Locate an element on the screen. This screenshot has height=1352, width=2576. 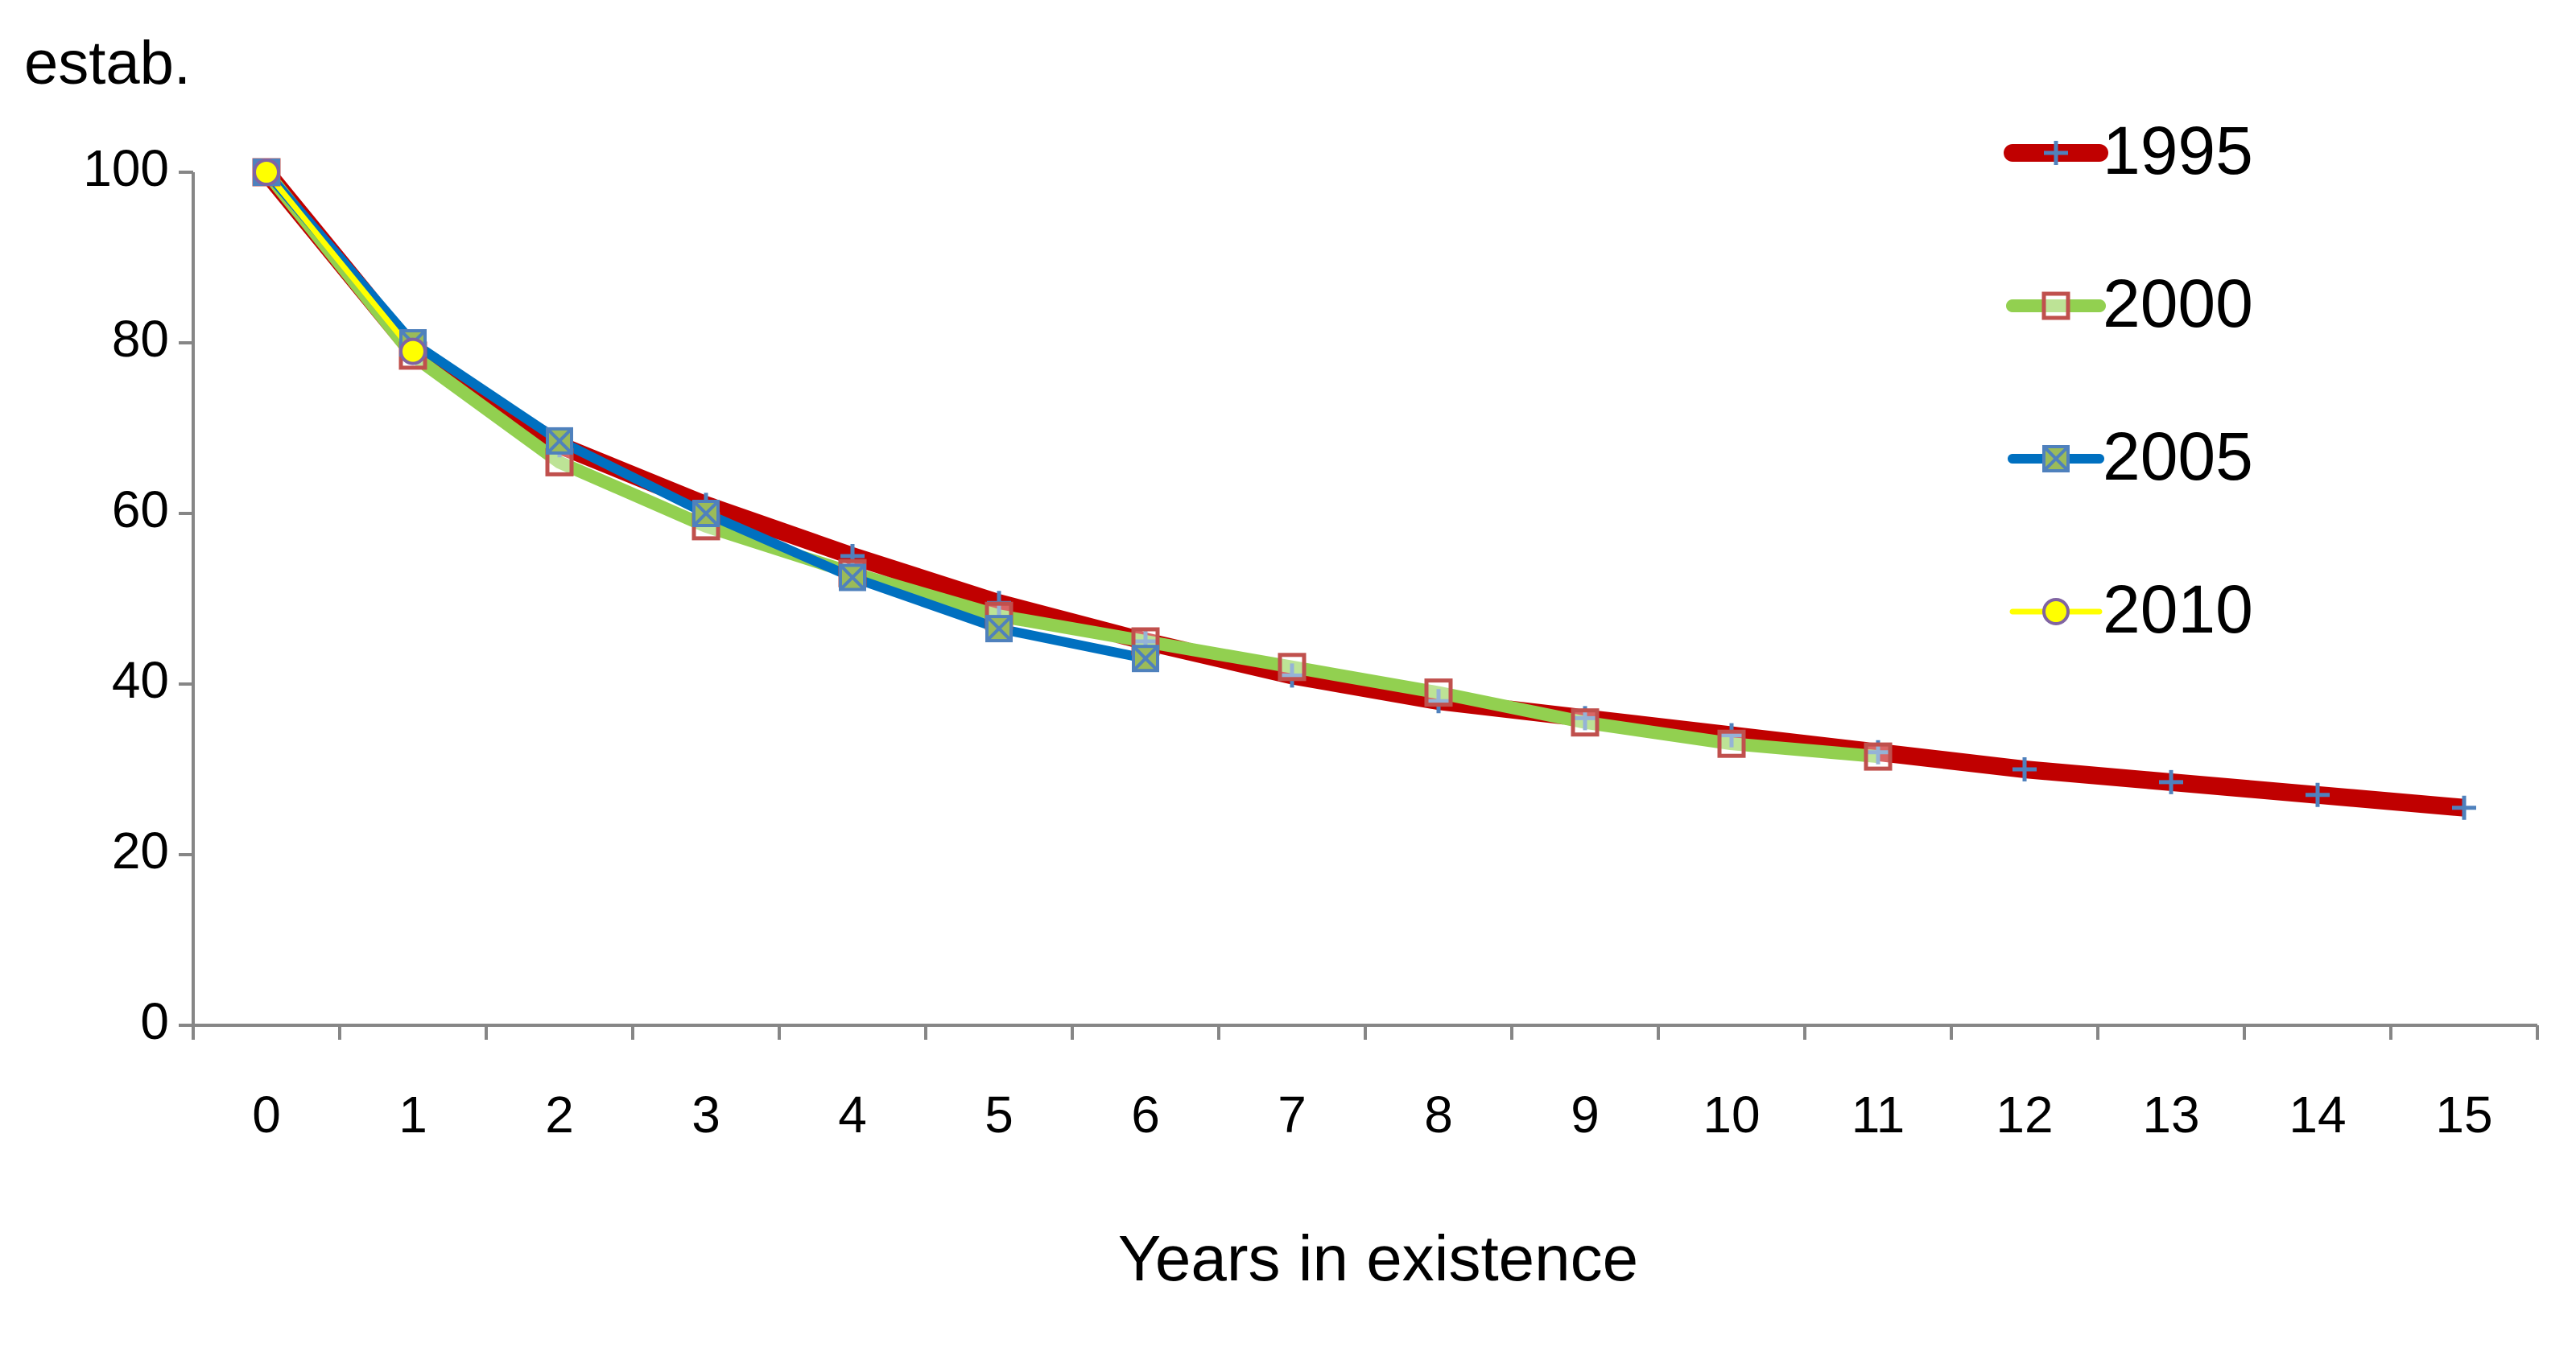
x-tick-label: 14 is located at coordinates (2317, 1115).